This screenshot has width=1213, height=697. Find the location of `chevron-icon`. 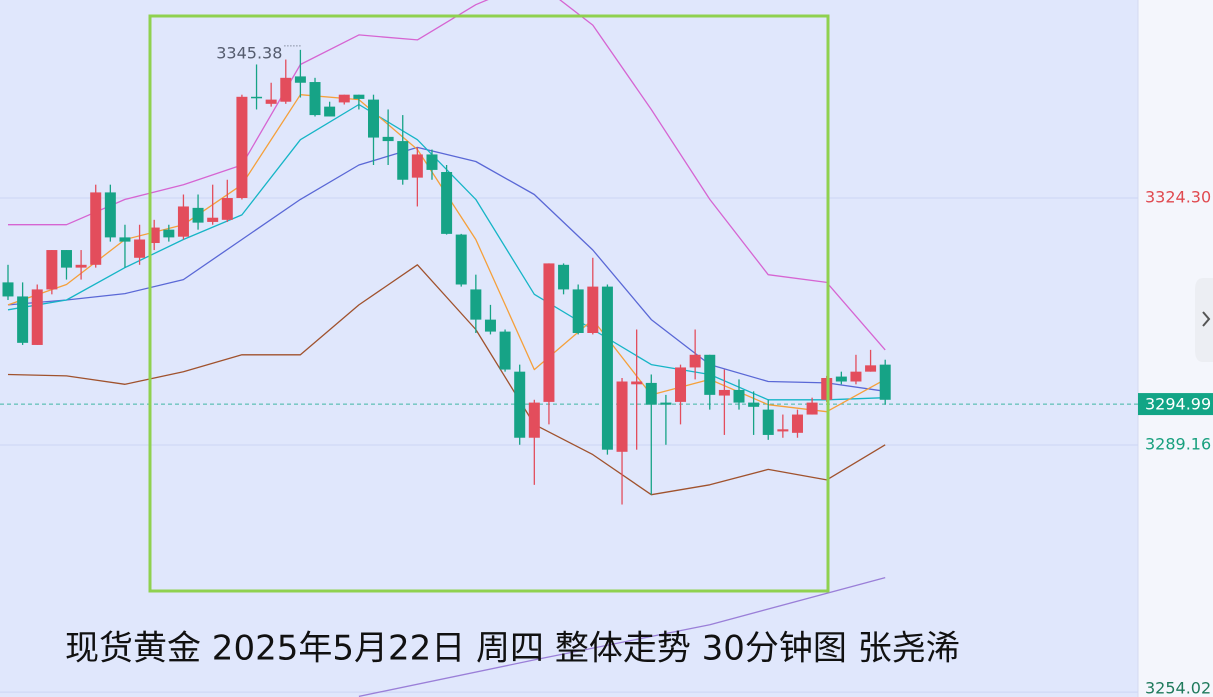

chevron-icon is located at coordinates (1206, 319).